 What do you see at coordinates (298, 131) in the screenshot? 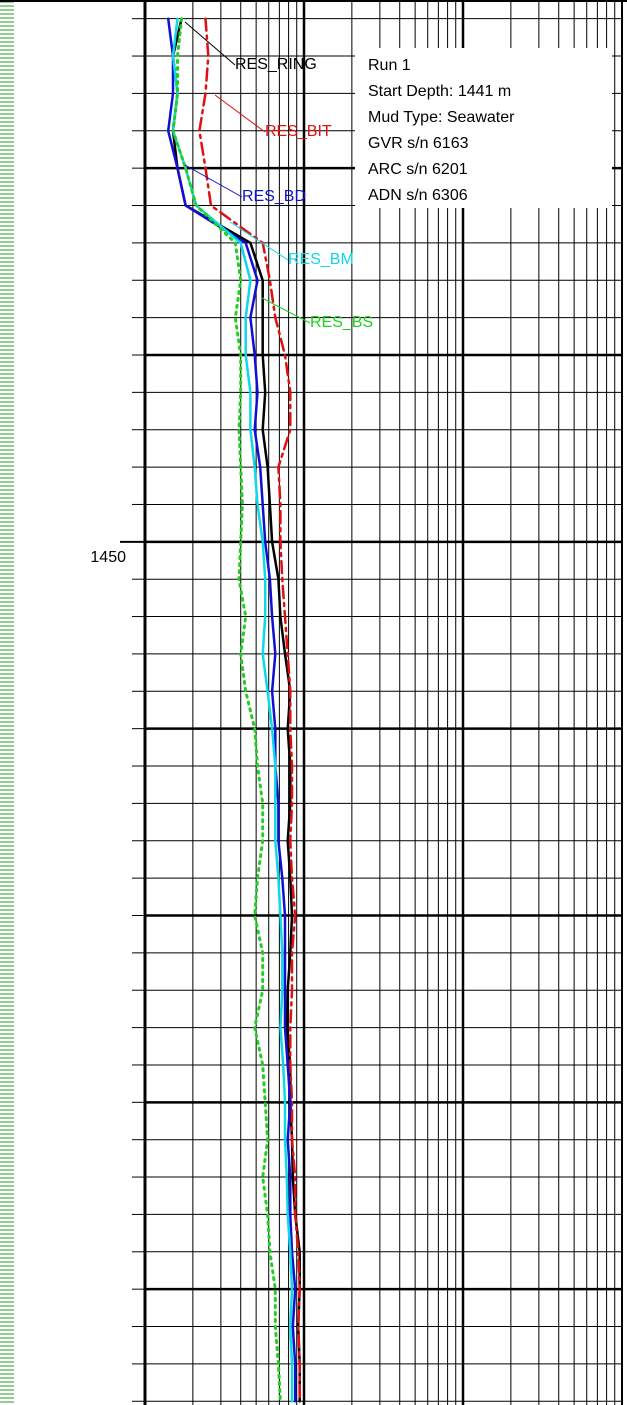
I see `curve-label: RES_BIT` at bounding box center [298, 131].